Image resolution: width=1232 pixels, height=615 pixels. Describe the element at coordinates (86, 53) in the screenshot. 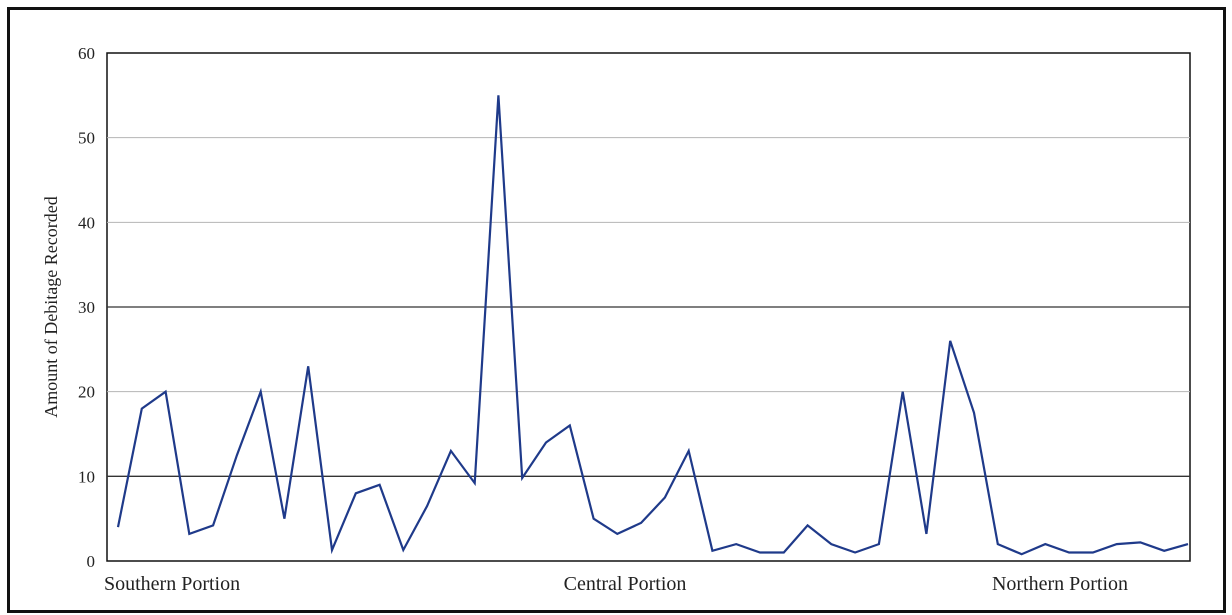

I see `y-tick-label: 60` at that location.